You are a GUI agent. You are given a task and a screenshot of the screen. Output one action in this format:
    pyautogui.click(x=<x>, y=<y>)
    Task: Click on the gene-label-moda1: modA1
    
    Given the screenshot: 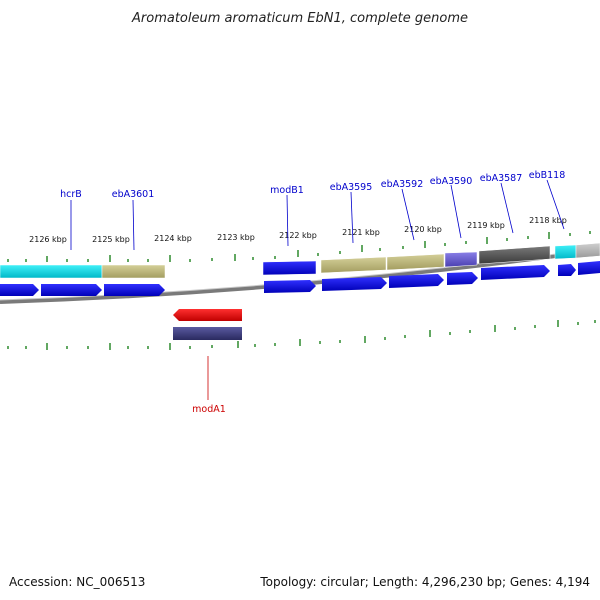 What is the action you would take?
    pyautogui.click(x=209, y=409)
    